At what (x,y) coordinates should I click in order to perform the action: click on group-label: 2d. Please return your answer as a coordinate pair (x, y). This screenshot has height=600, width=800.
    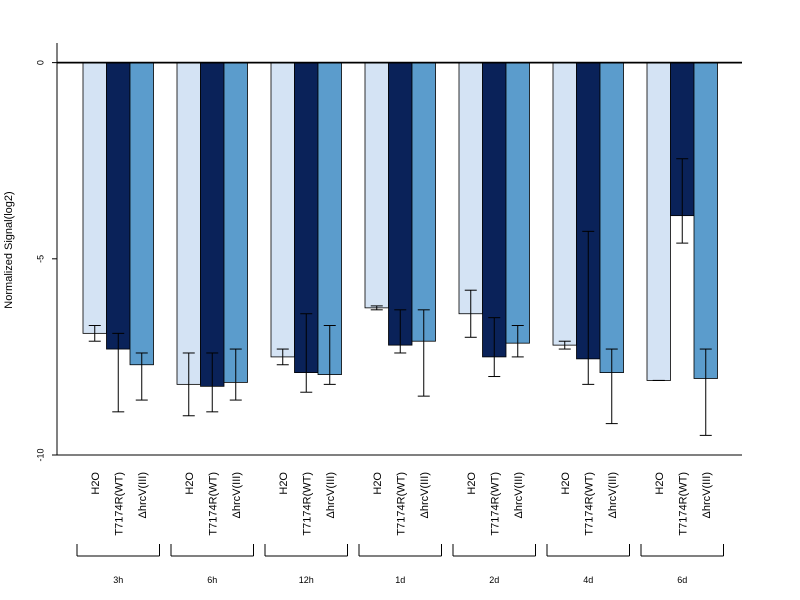
    Looking at the image, I should click on (494, 580).